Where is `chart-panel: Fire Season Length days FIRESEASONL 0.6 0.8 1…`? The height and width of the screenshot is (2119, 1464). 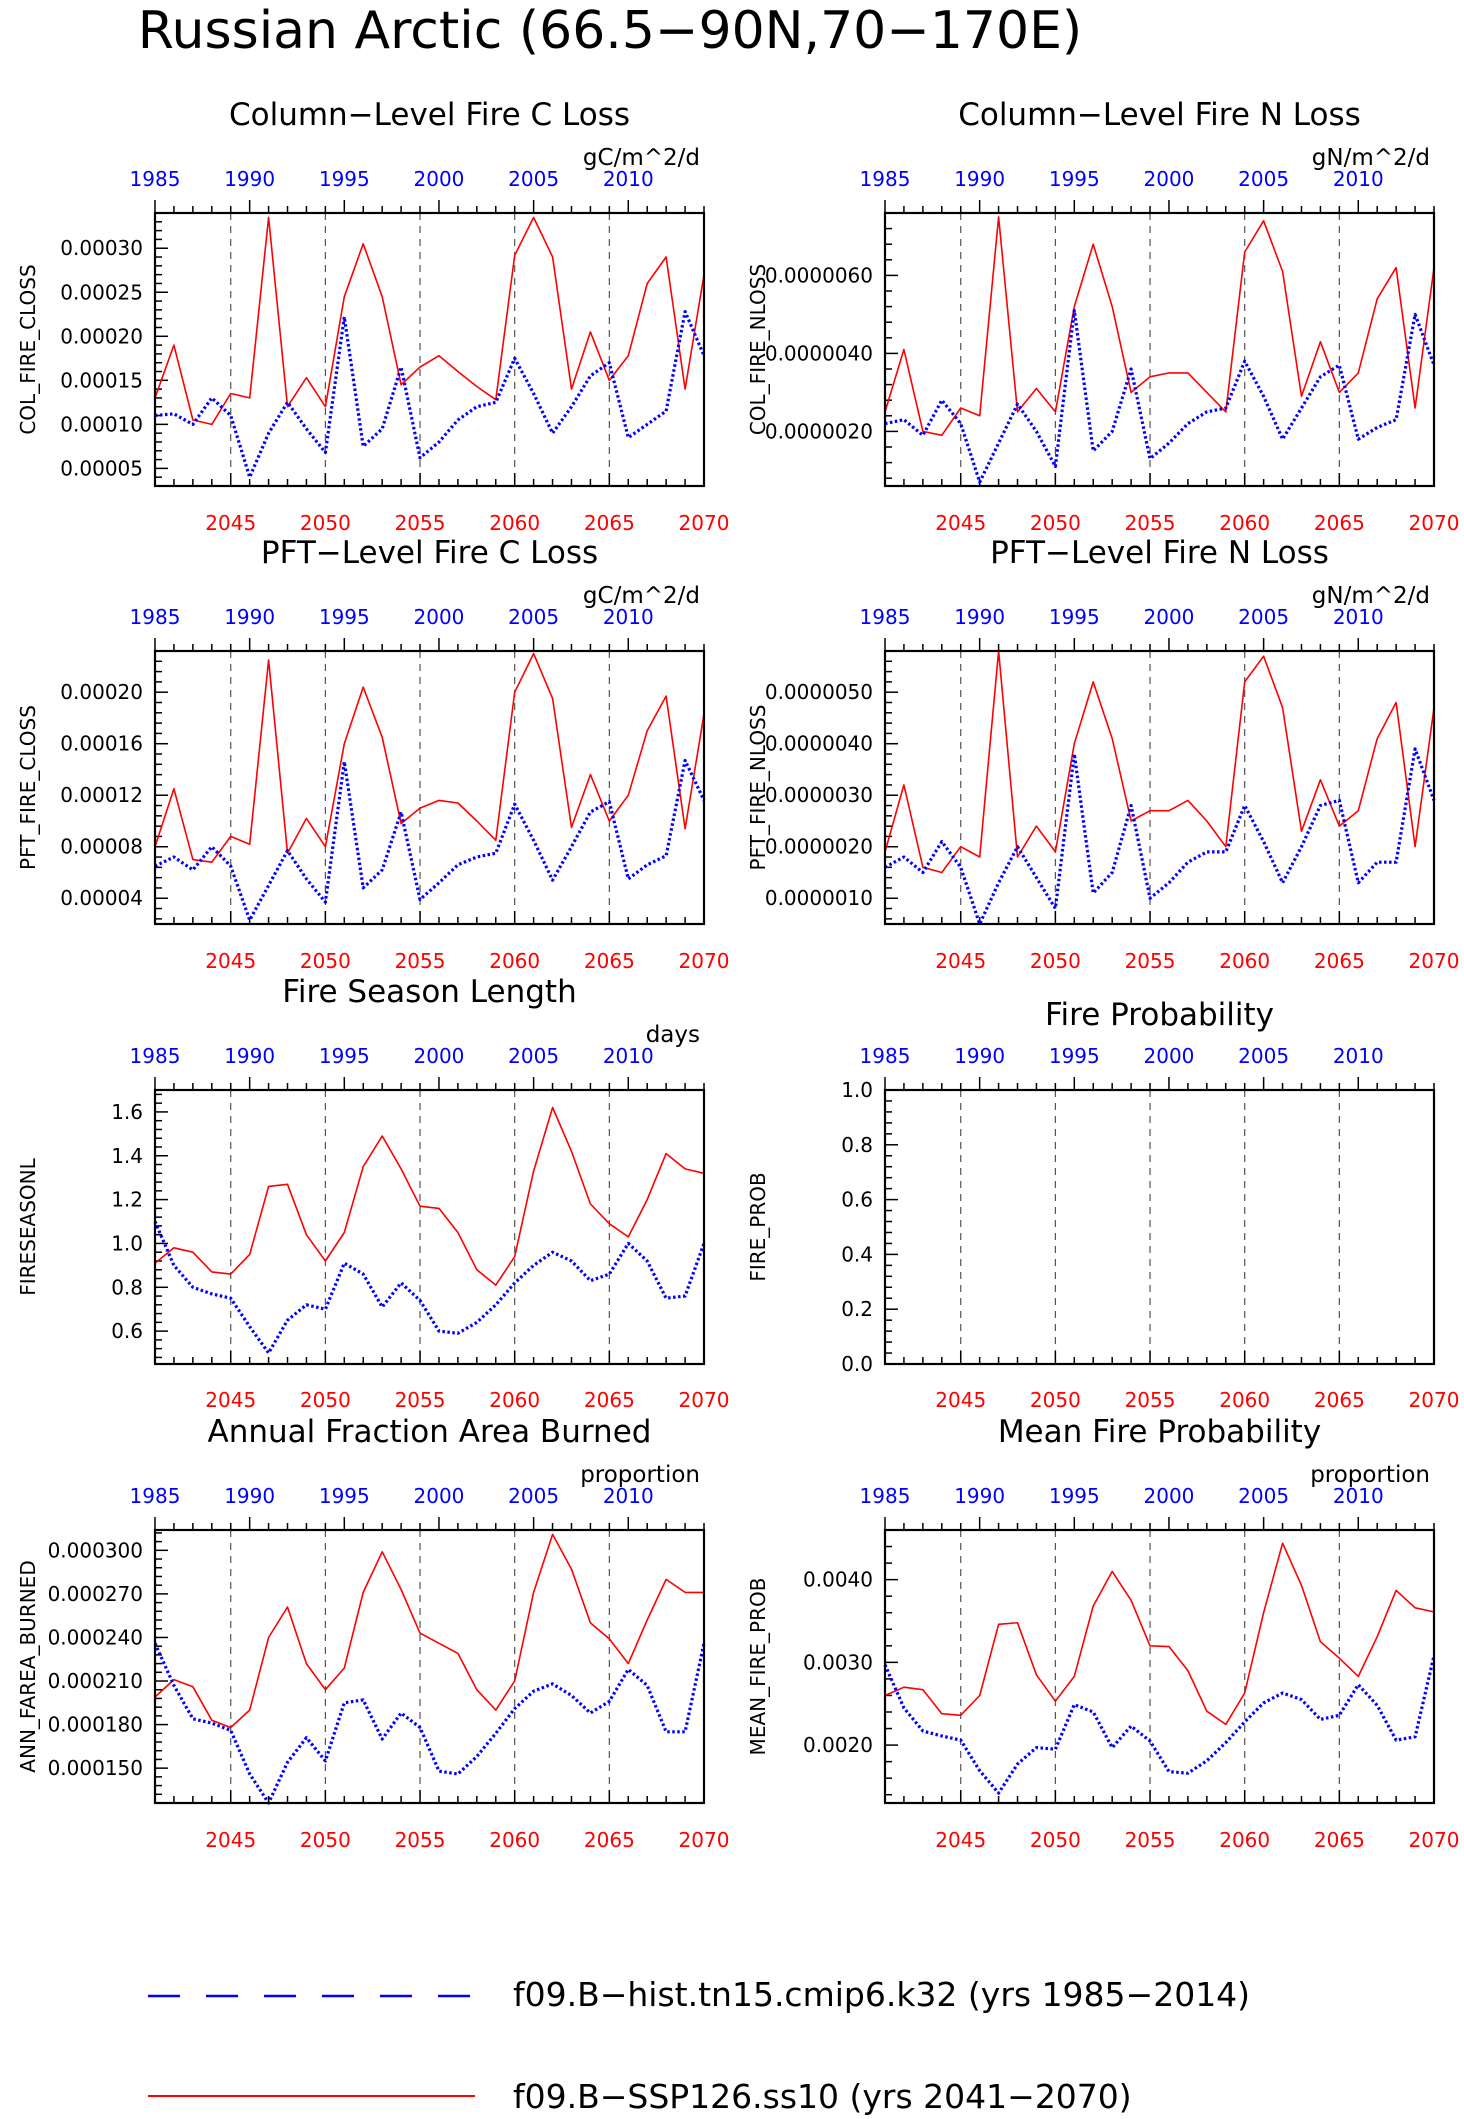
chart-panel: Fire Season Length days FIRESEASONL 0.6 0.8 1… is located at coordinates (372, 1193).